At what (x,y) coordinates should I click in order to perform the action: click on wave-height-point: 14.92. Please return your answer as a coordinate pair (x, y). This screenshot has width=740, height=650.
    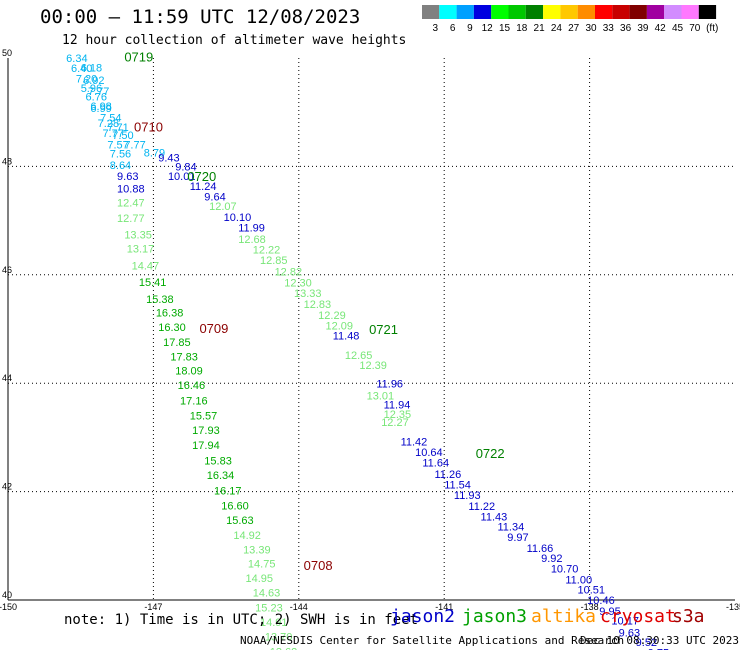
    Looking at the image, I should click on (247, 536).